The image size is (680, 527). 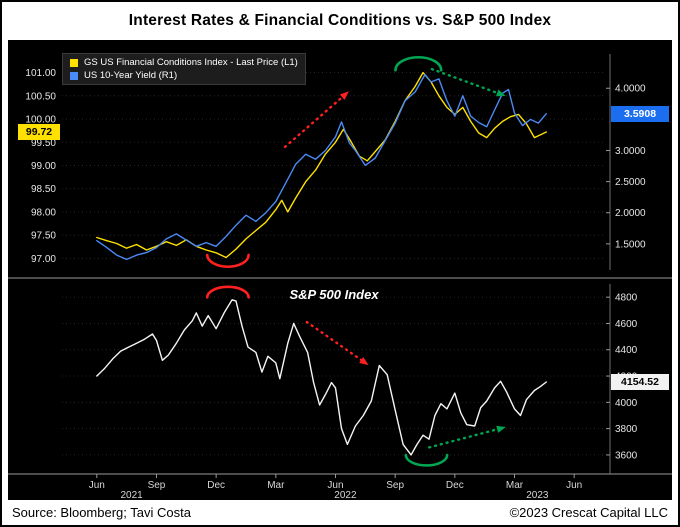 What do you see at coordinates (630, 213) in the screenshot?
I see `yield-axis-tick-label: 2.0000` at bounding box center [630, 213].